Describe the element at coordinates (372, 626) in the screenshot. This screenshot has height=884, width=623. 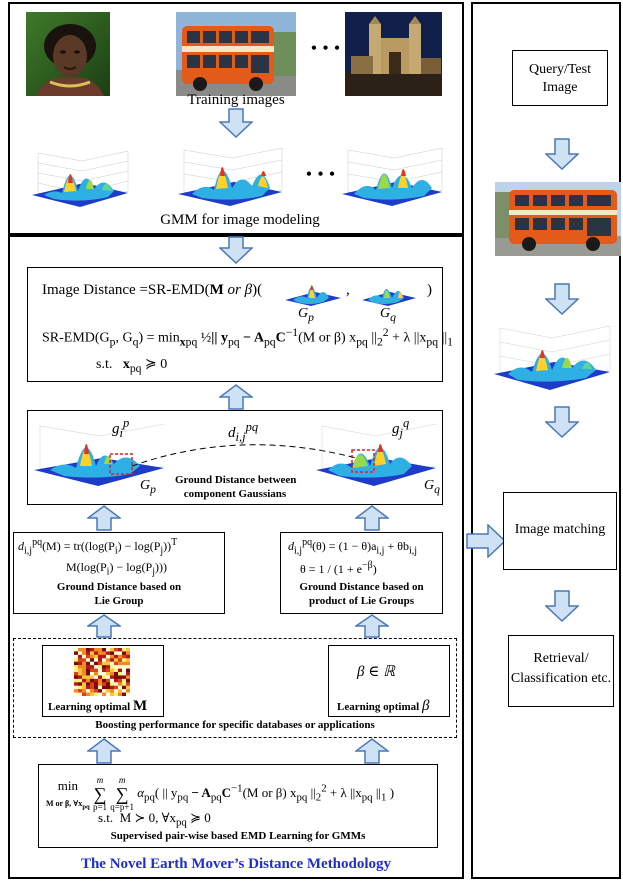
I see `arrow-up-from-beta` at that location.